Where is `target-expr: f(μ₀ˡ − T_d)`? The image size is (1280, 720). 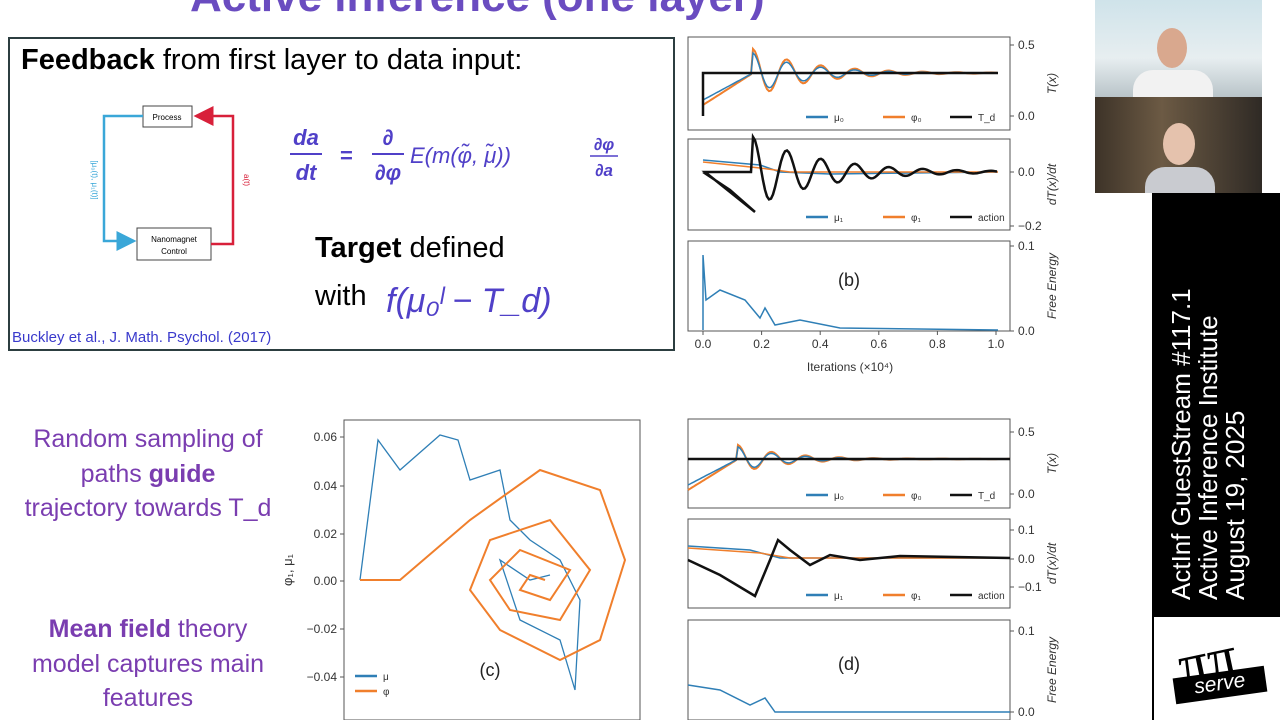 target-expr: f(μ₀ˡ − T_d) is located at coordinates (469, 301).